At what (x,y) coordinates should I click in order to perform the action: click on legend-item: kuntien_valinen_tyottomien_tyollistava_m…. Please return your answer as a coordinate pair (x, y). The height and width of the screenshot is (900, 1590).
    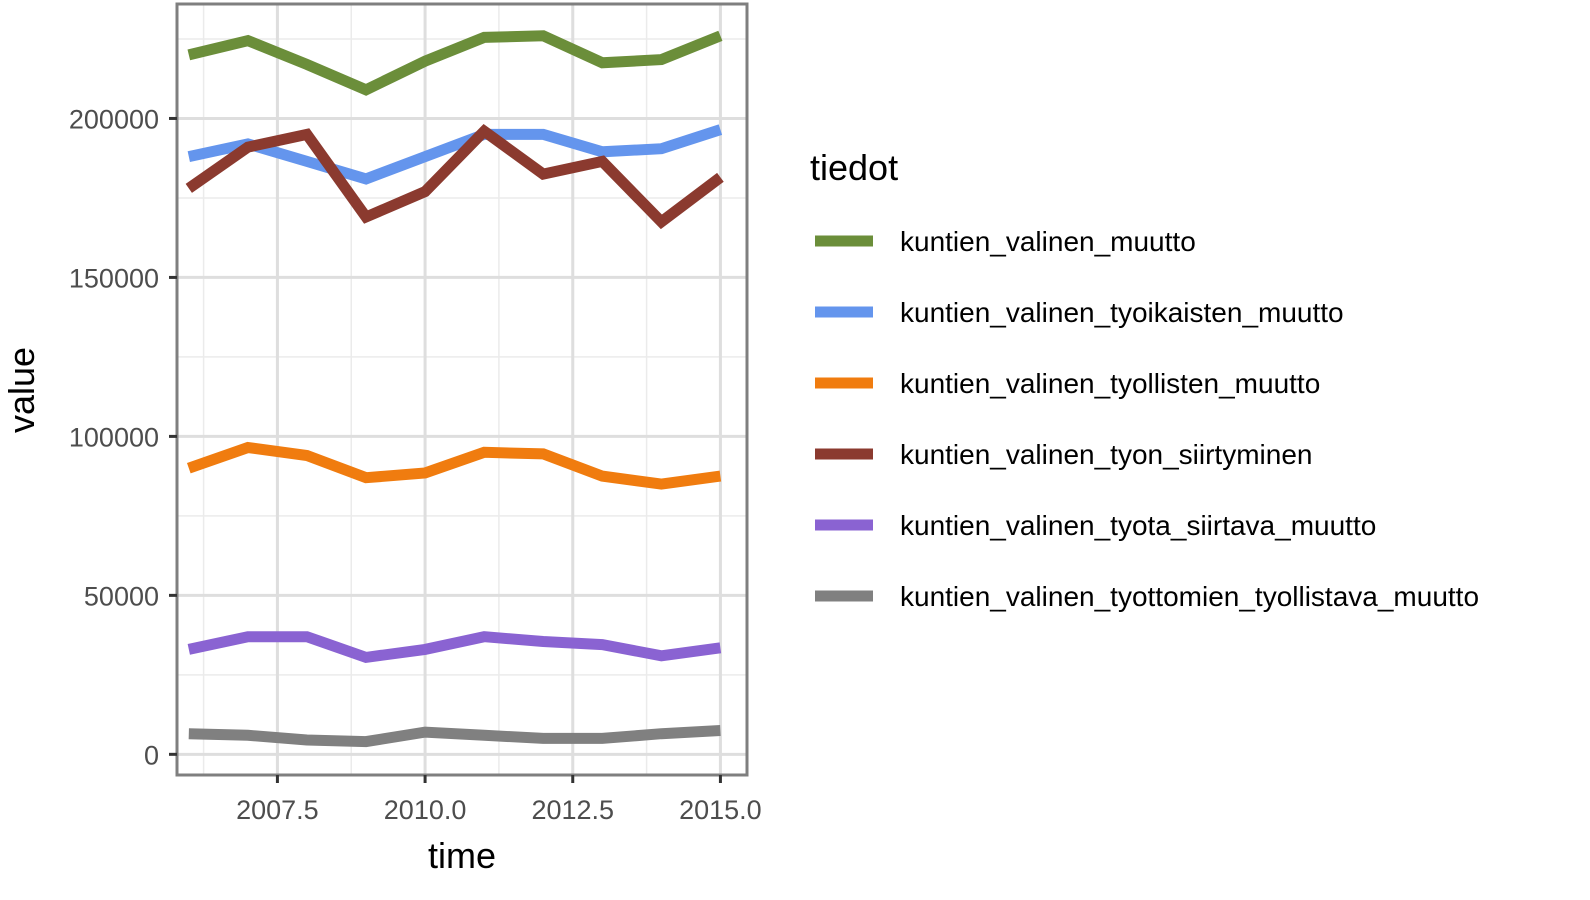
    Looking at the image, I should click on (1147, 596).